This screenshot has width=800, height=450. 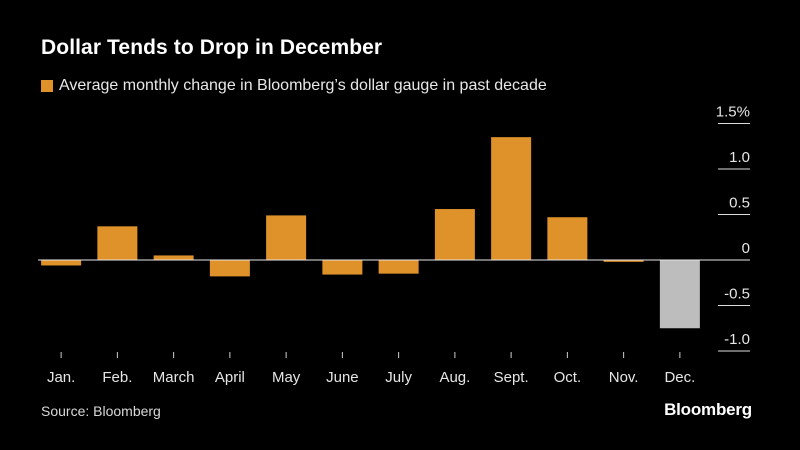 I want to click on y-tick-label: 1.5%, so click(x=733, y=112).